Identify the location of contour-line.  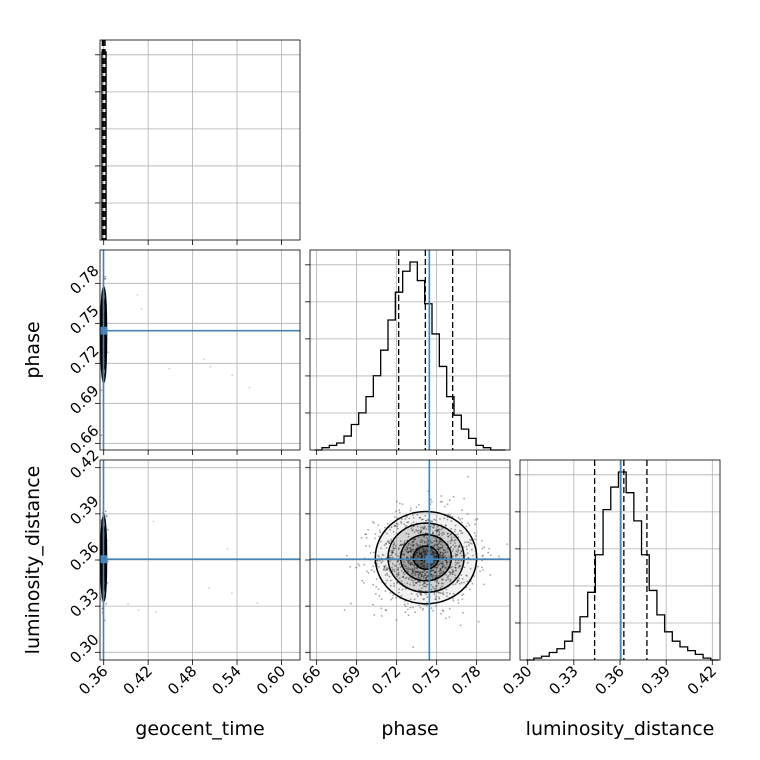
(426, 558).